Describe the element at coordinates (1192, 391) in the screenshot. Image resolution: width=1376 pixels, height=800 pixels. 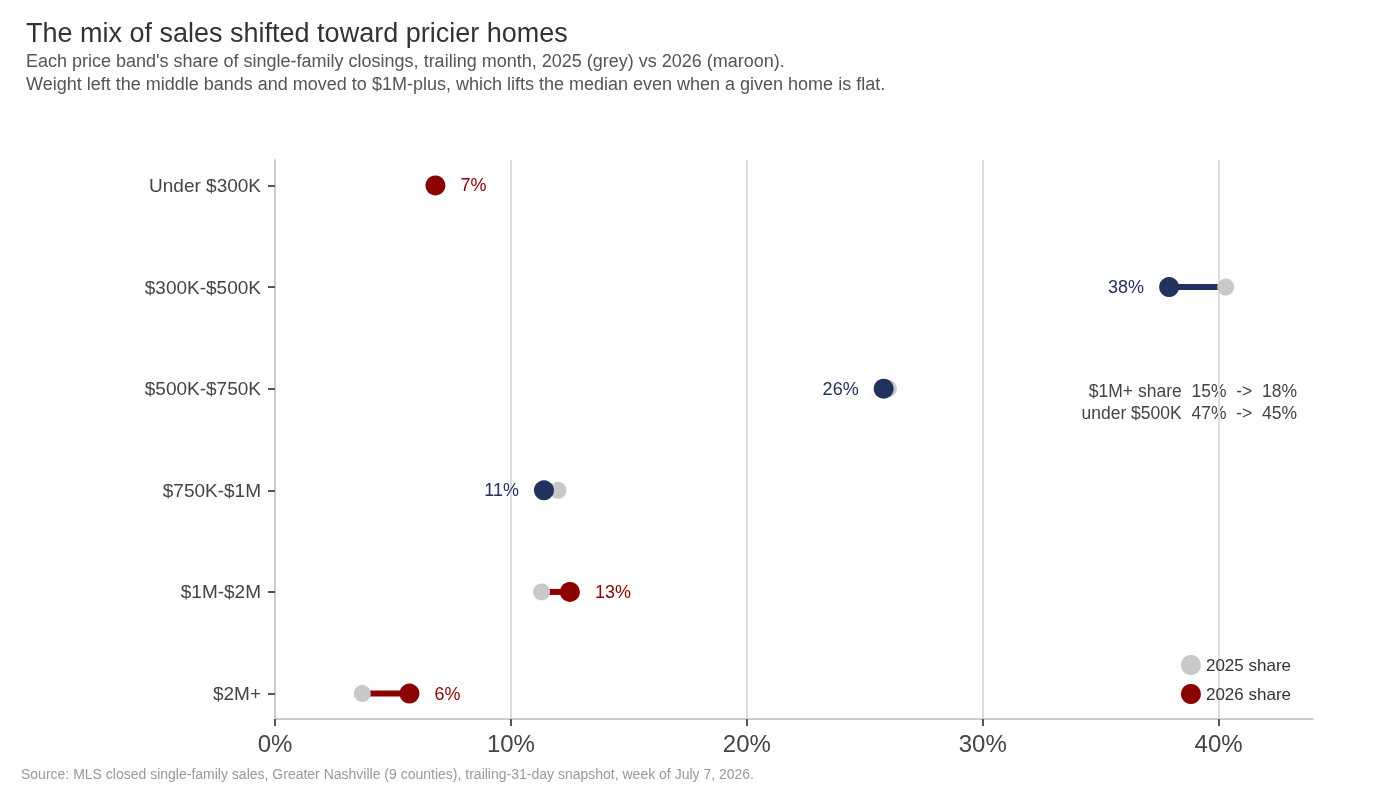
I see `annotation: $1M+ share 15% -> 18%` at that location.